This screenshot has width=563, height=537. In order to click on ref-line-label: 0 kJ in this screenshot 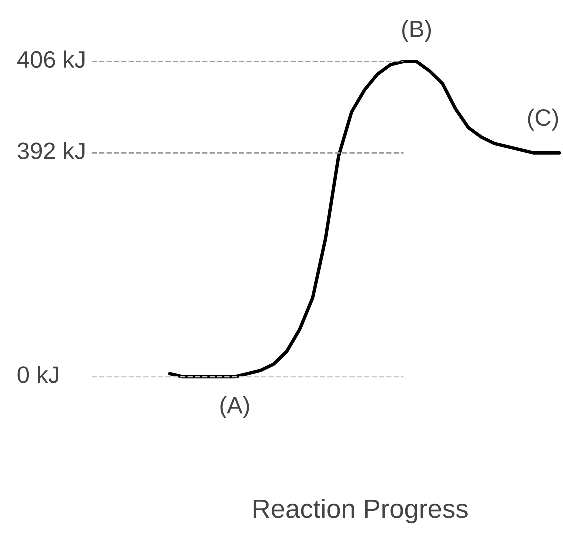, I will do `click(38, 375)`.